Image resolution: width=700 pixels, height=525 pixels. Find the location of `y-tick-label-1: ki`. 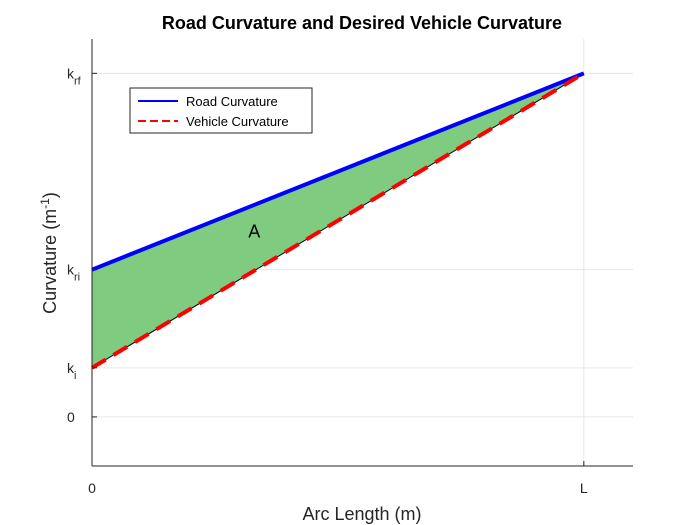

y-tick-label-1: ki is located at coordinates (71, 371).